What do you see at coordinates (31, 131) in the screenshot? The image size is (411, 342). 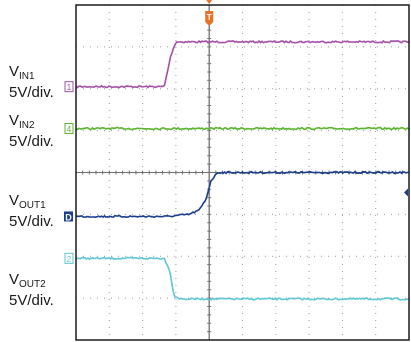 I see `label-vin2: VIN2 5V/div.` at bounding box center [31, 131].